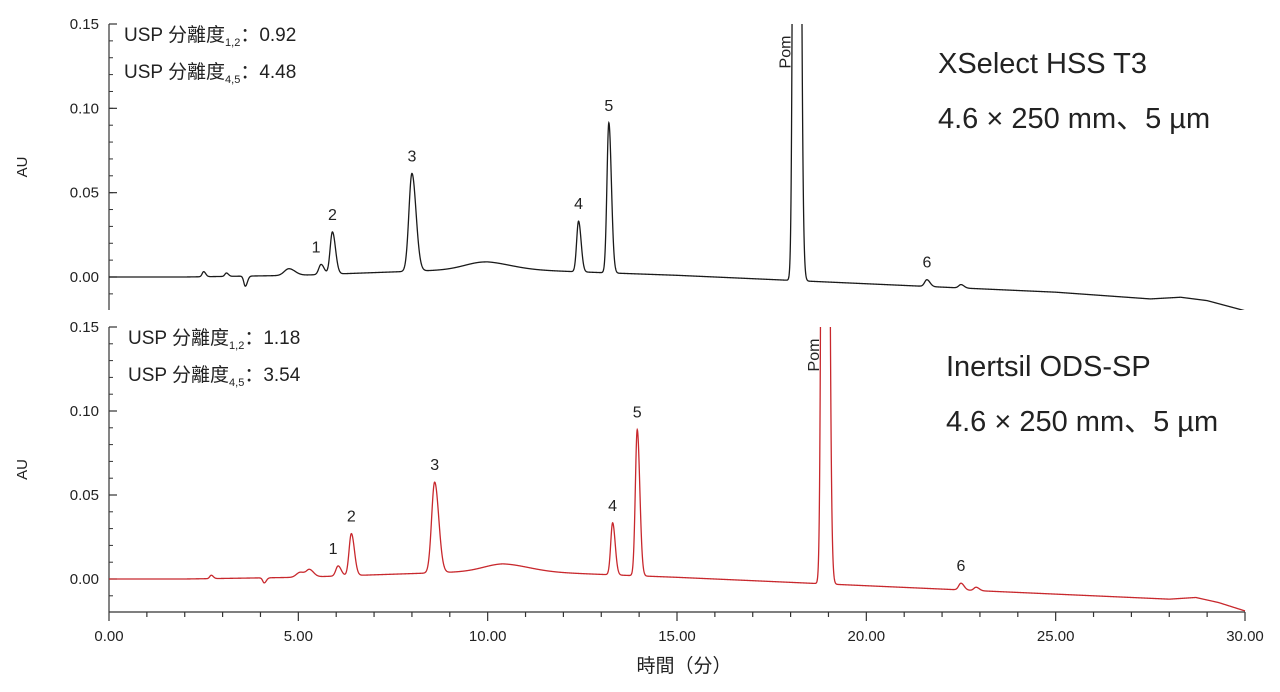 The height and width of the screenshot is (692, 1280). I want to click on resolution-annotation: USP 分離度4,5：4.48, so click(210, 73).